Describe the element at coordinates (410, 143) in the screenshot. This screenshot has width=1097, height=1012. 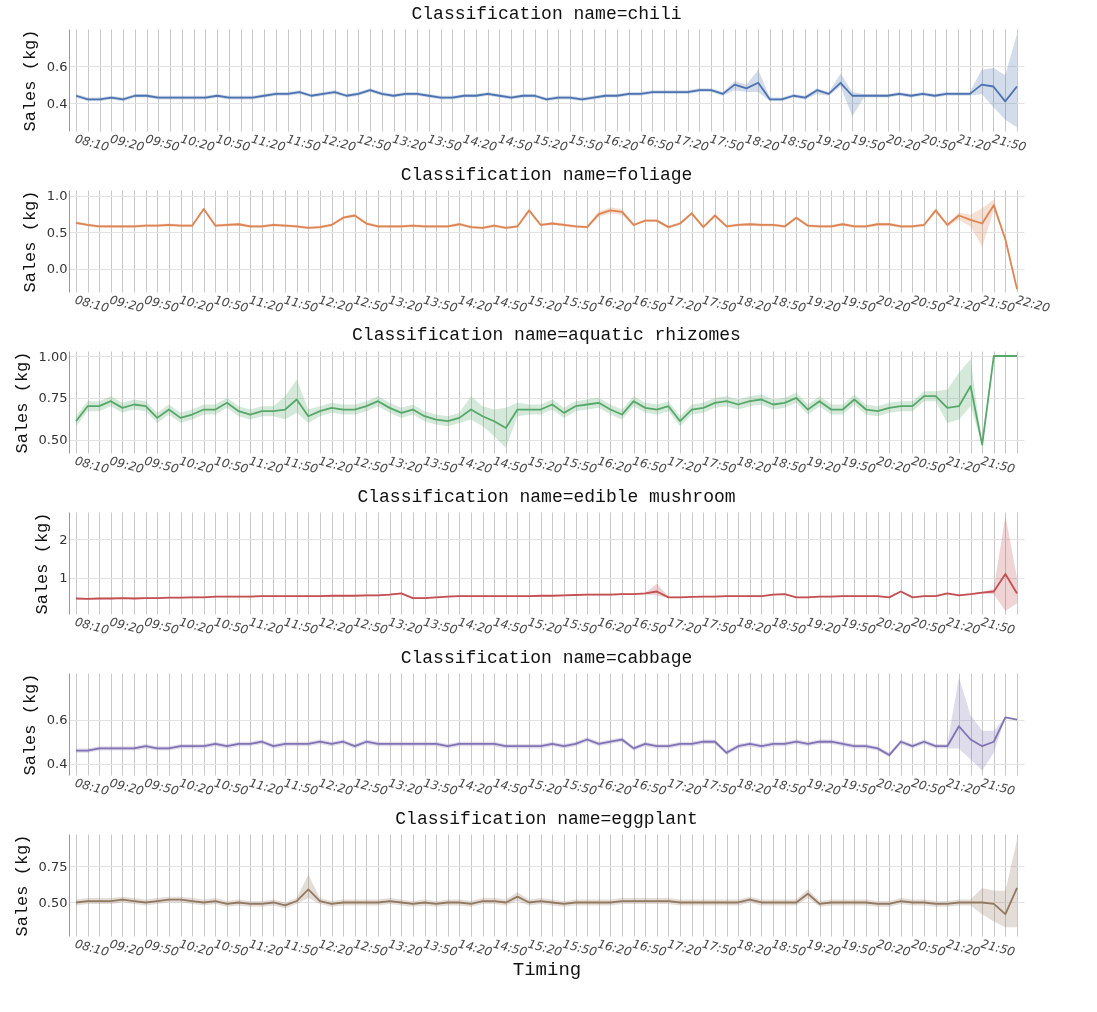
I see `category-label: 13:20` at that location.